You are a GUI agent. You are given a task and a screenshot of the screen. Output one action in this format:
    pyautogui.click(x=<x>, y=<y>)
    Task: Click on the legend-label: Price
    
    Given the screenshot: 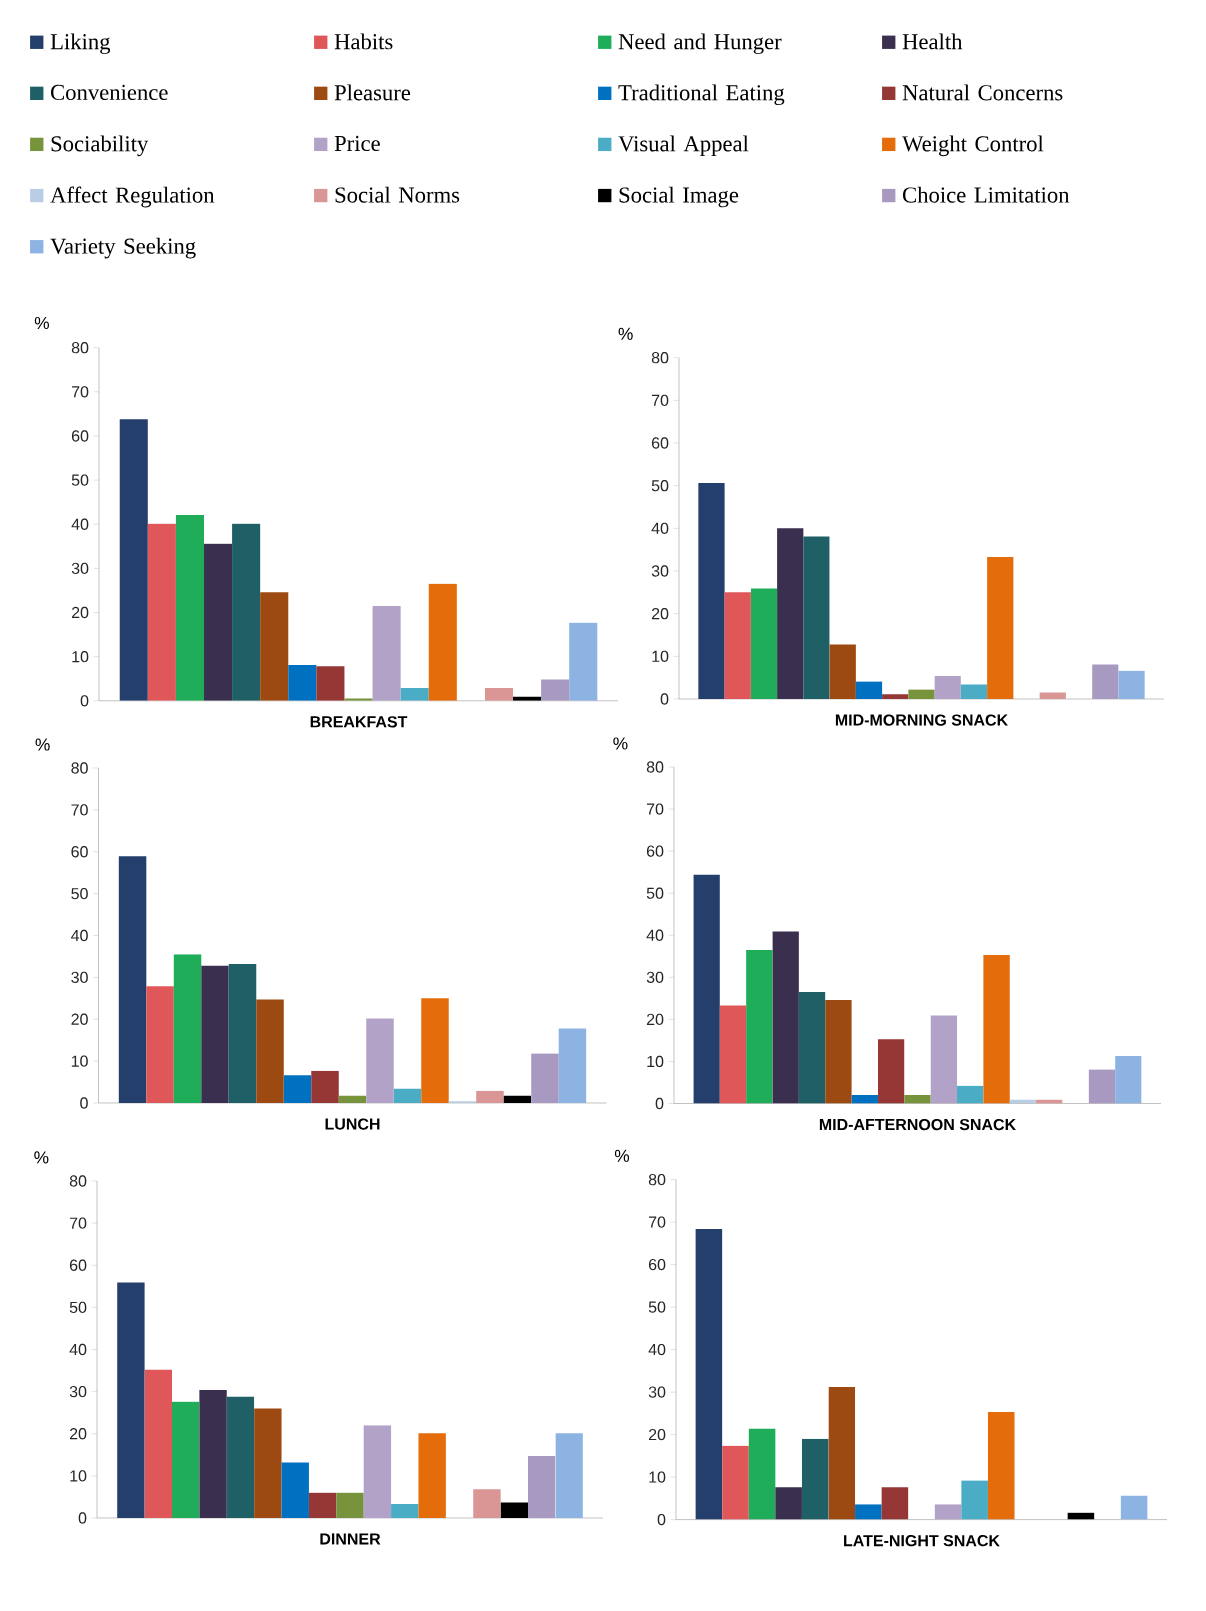 What is the action you would take?
    pyautogui.click(x=357, y=143)
    